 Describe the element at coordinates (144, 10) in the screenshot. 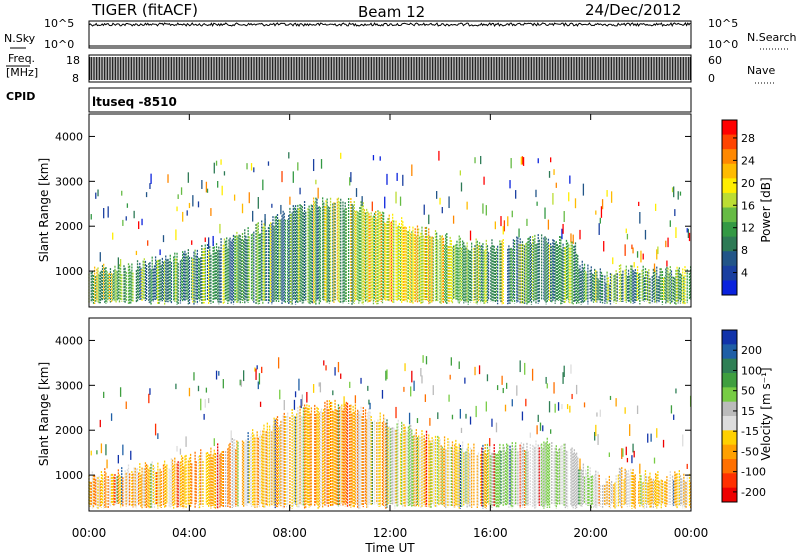

I see `radar-title: TIGER (fitACF)` at that location.